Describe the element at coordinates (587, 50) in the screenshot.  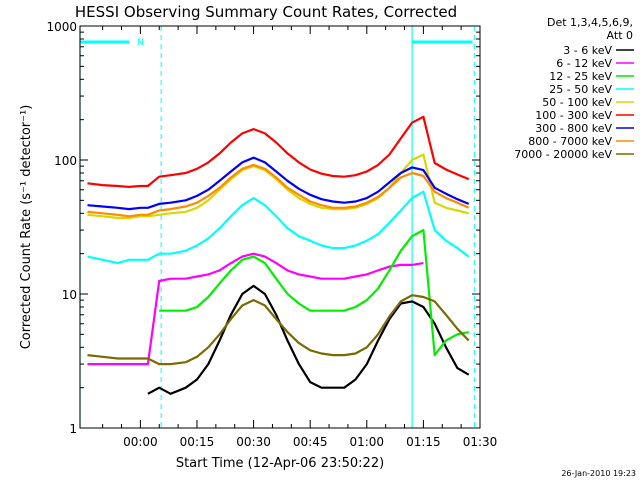
I see `legend-label: 3 - 6 keV` at that location.